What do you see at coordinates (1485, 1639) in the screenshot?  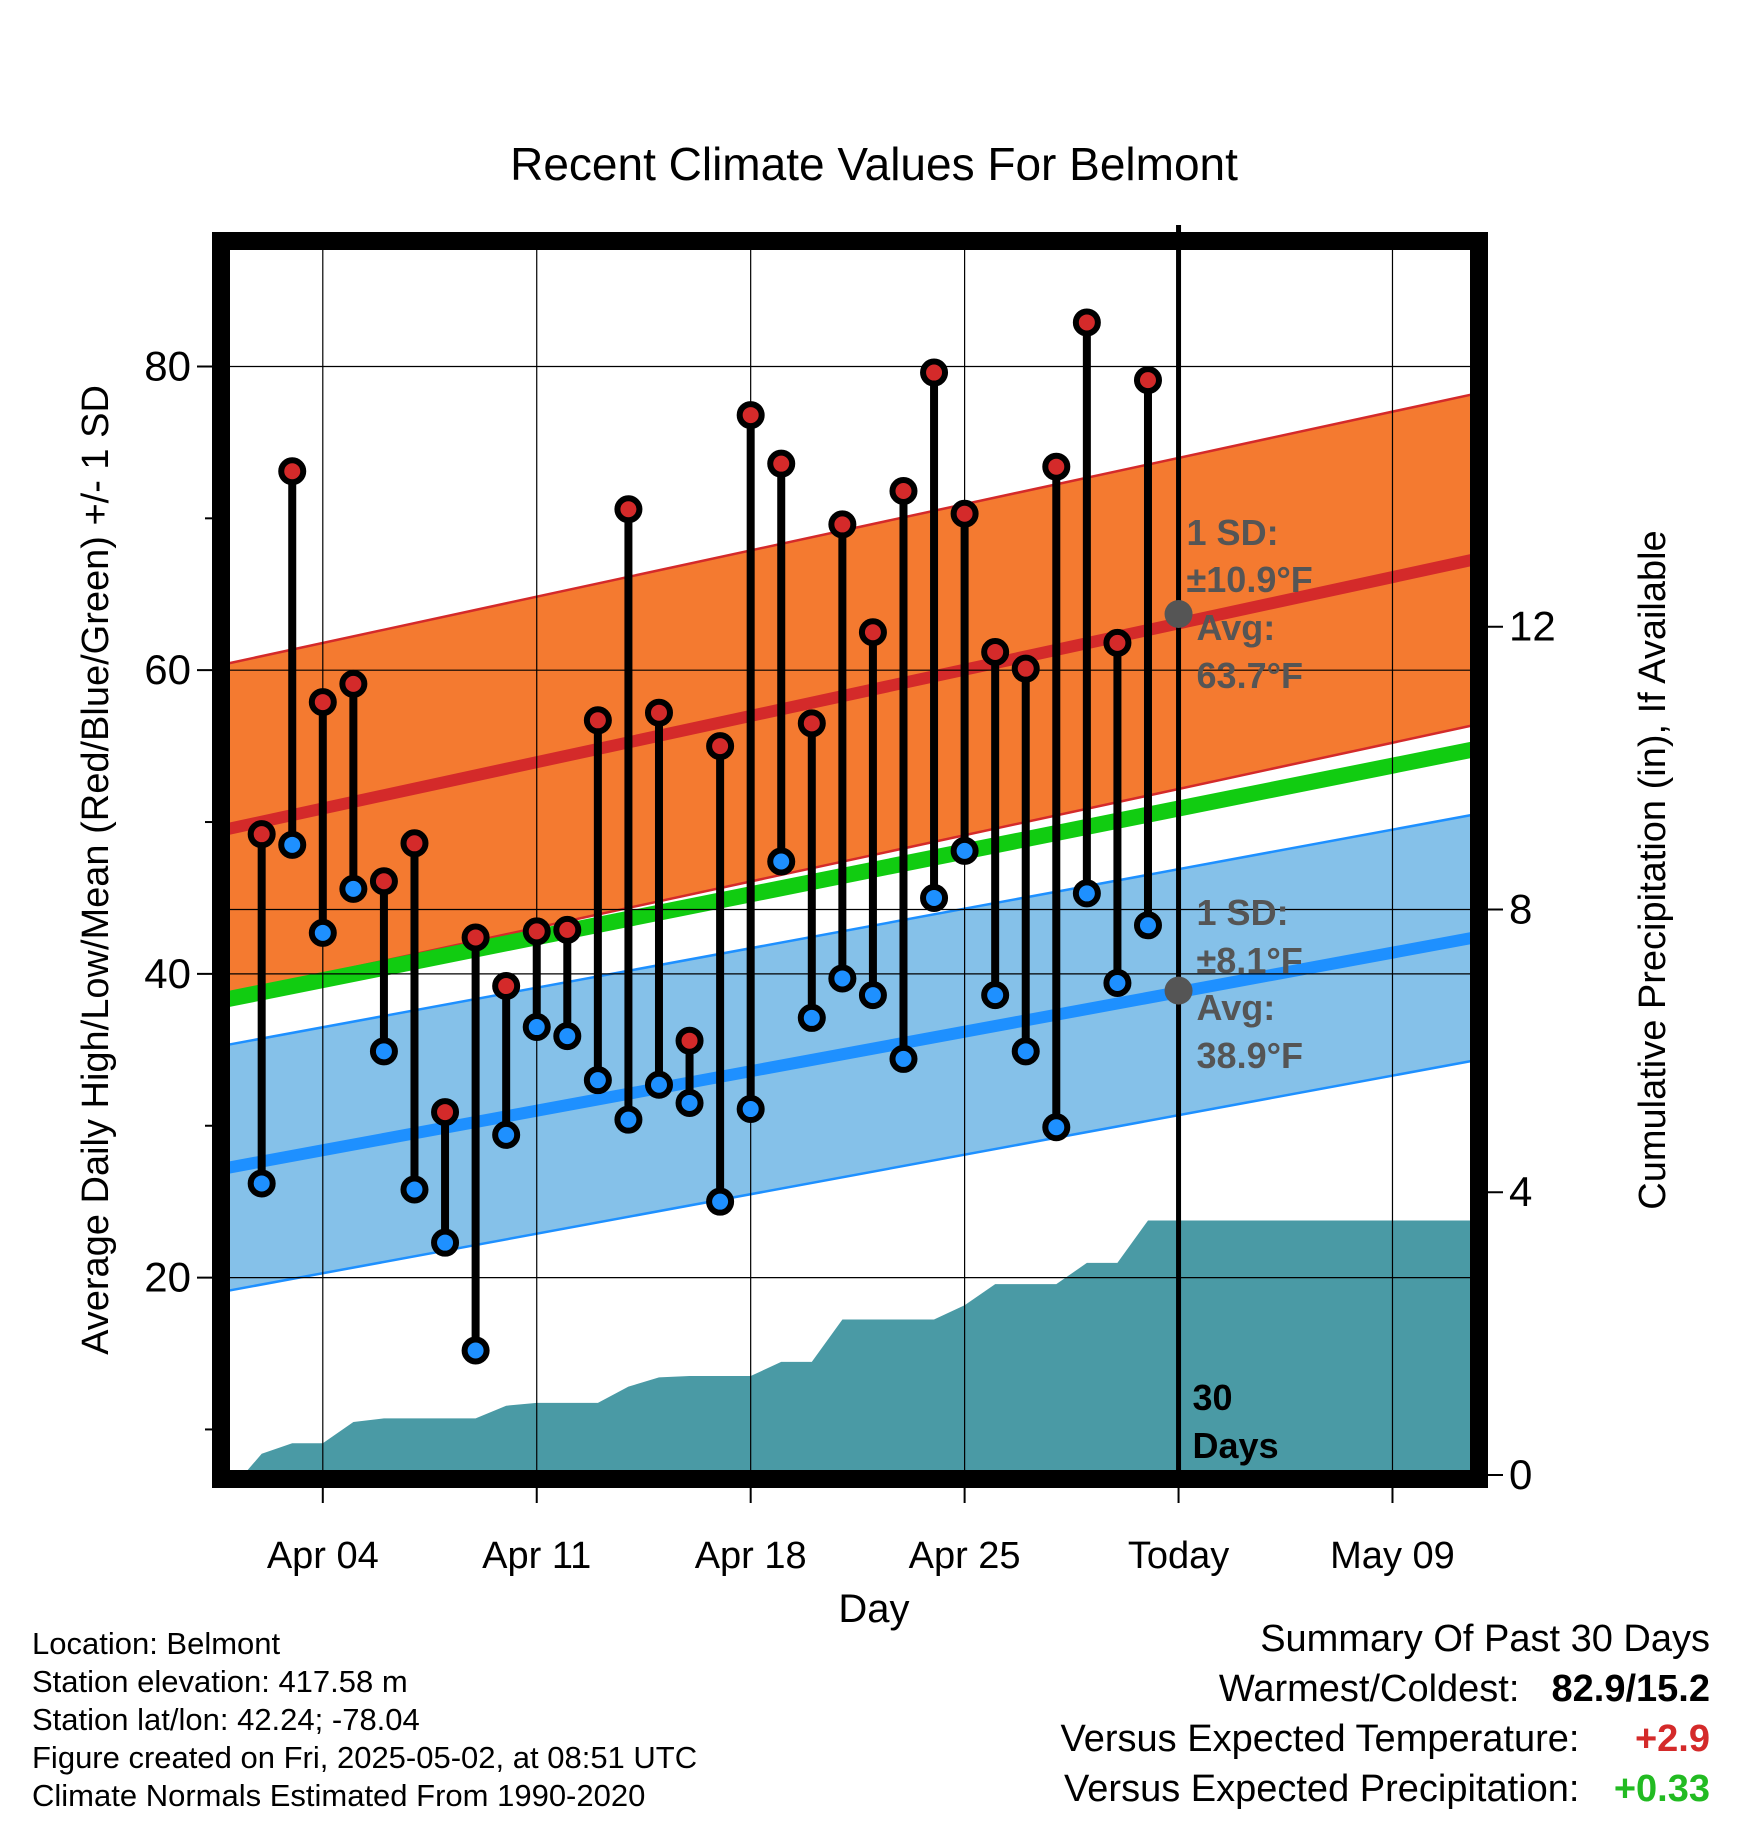 I see `summary-heading: Summary Of Past 30 Days` at bounding box center [1485, 1639].